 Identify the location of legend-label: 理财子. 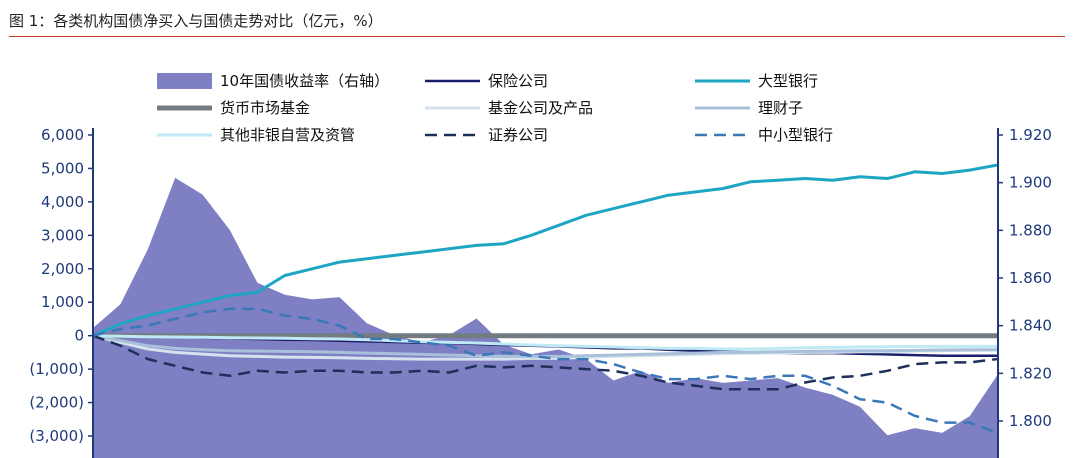
(780, 108).